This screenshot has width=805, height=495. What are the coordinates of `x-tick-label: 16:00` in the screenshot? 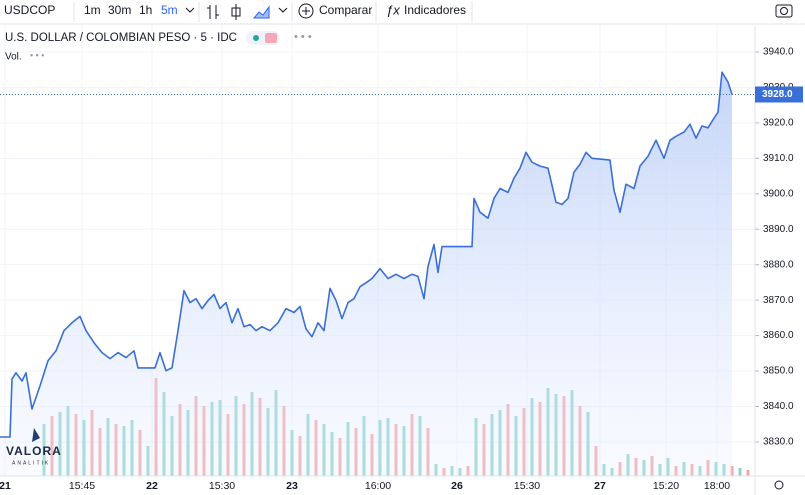 It's located at (378, 486).